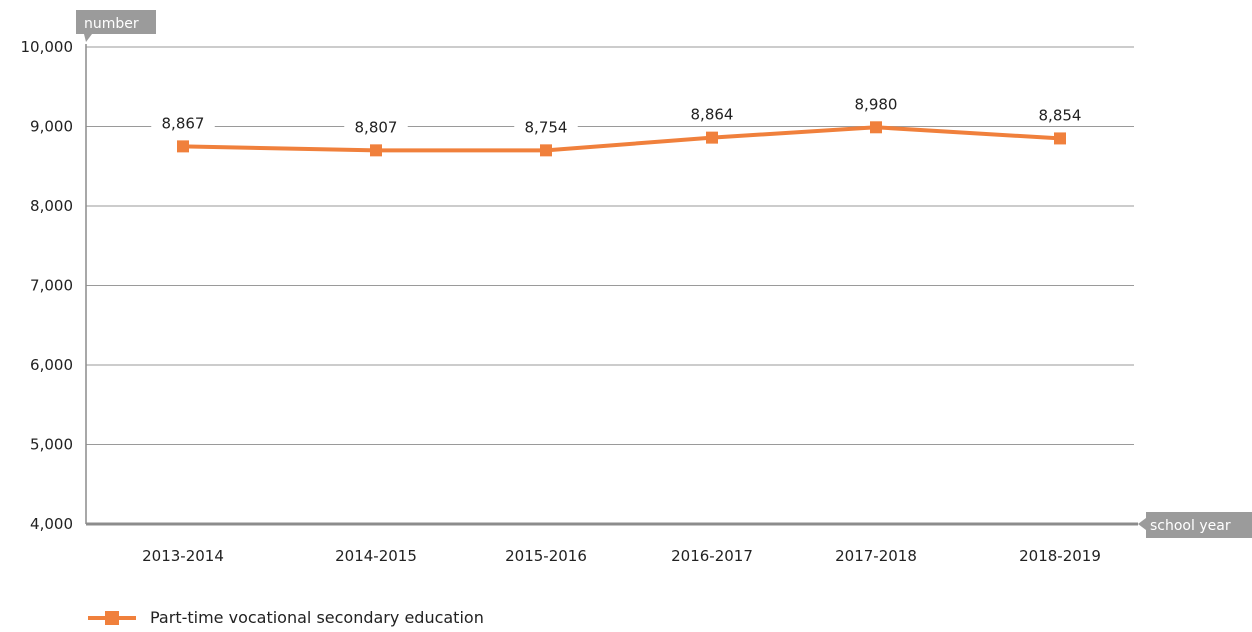 The image size is (1252, 632). I want to click on y-tick-label: 8,000, so click(51, 206).